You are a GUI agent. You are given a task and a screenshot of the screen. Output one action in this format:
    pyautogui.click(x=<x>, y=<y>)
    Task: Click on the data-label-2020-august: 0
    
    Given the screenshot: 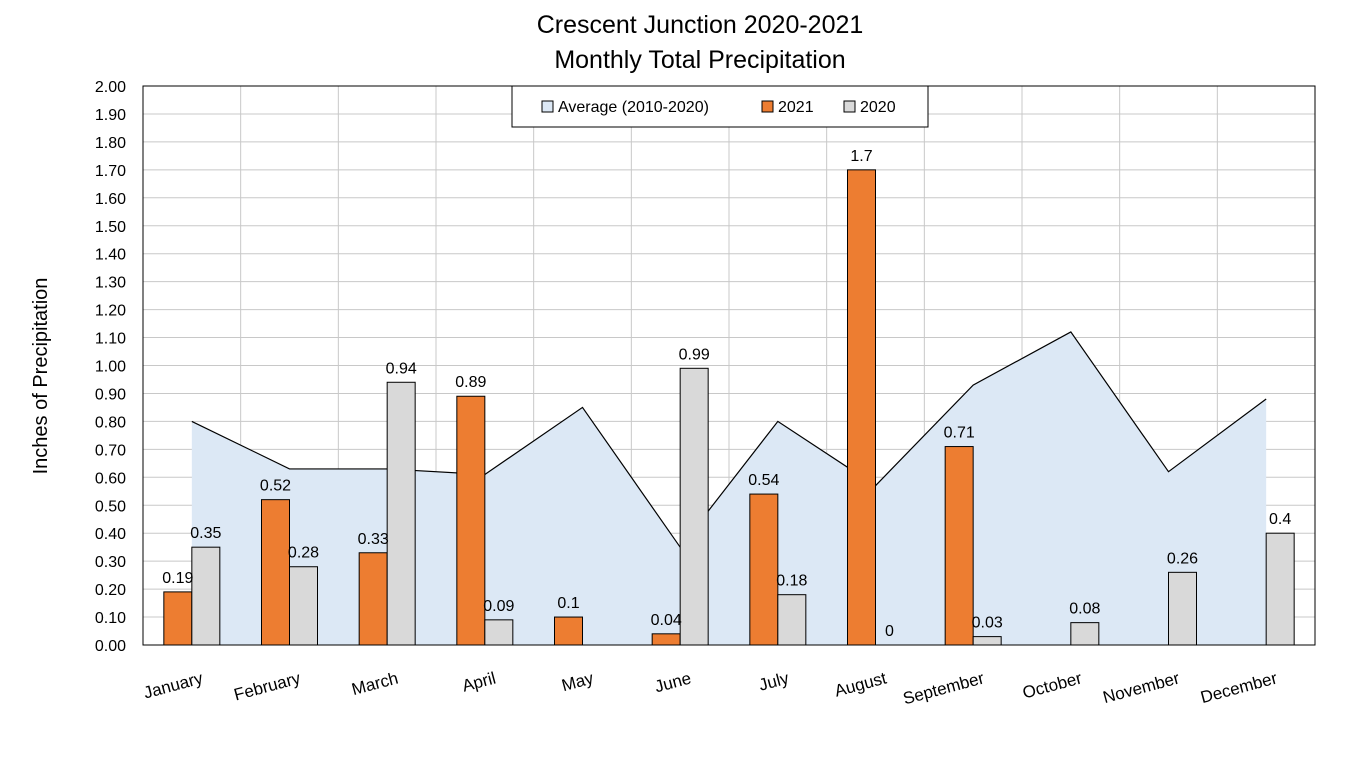 What is the action you would take?
    pyautogui.click(x=889, y=631)
    